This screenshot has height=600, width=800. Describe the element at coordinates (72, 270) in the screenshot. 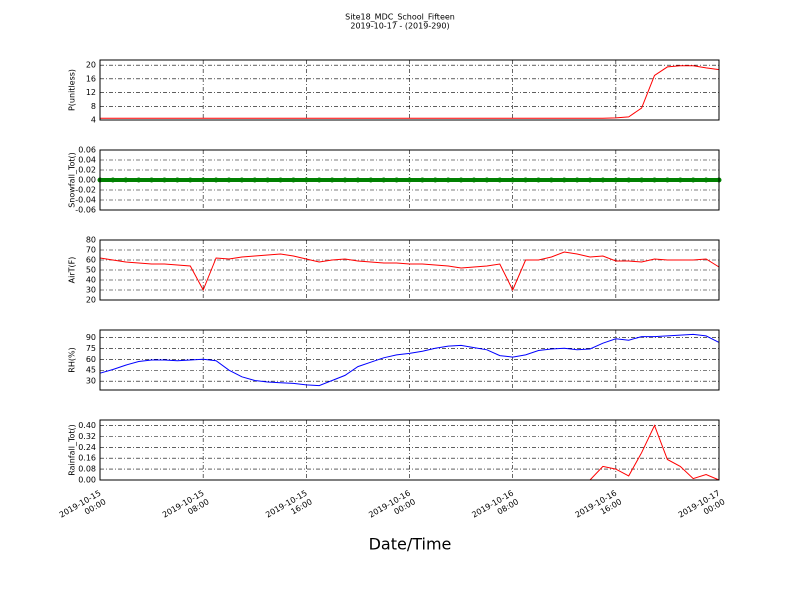

I see `y-axis-label: AirT(F)` at that location.